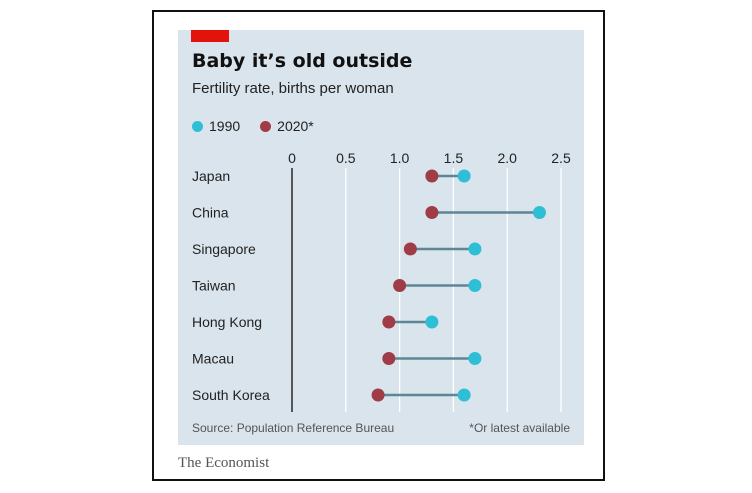 The height and width of the screenshot is (493, 752). What do you see at coordinates (293, 88) in the screenshot?
I see `chart-subtitle: Fertility rate, births per woman` at bounding box center [293, 88].